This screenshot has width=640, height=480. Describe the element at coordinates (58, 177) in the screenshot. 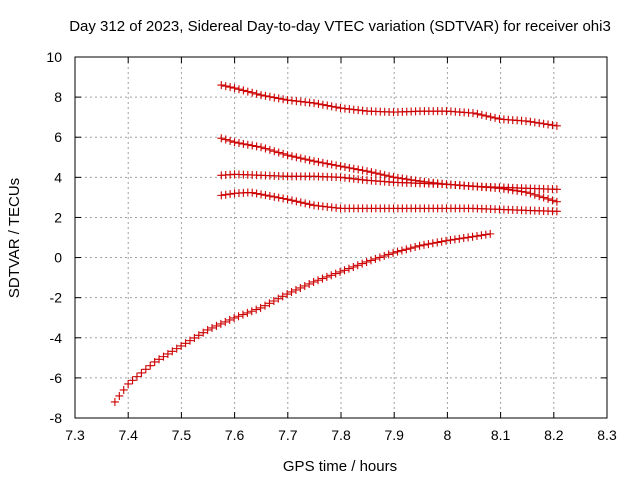

I see `y-tick-label: 4` at that location.